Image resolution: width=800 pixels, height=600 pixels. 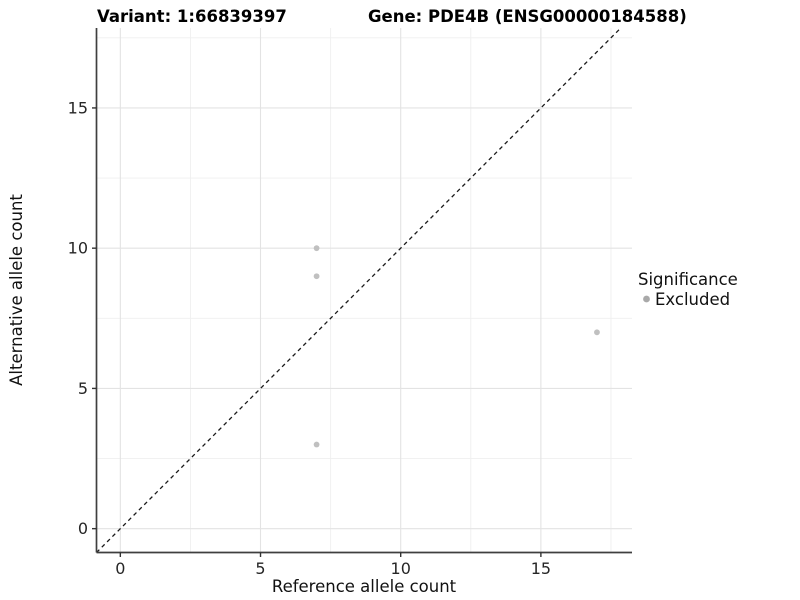 I want to click on legend: Significance Excluded, so click(x=688, y=289).